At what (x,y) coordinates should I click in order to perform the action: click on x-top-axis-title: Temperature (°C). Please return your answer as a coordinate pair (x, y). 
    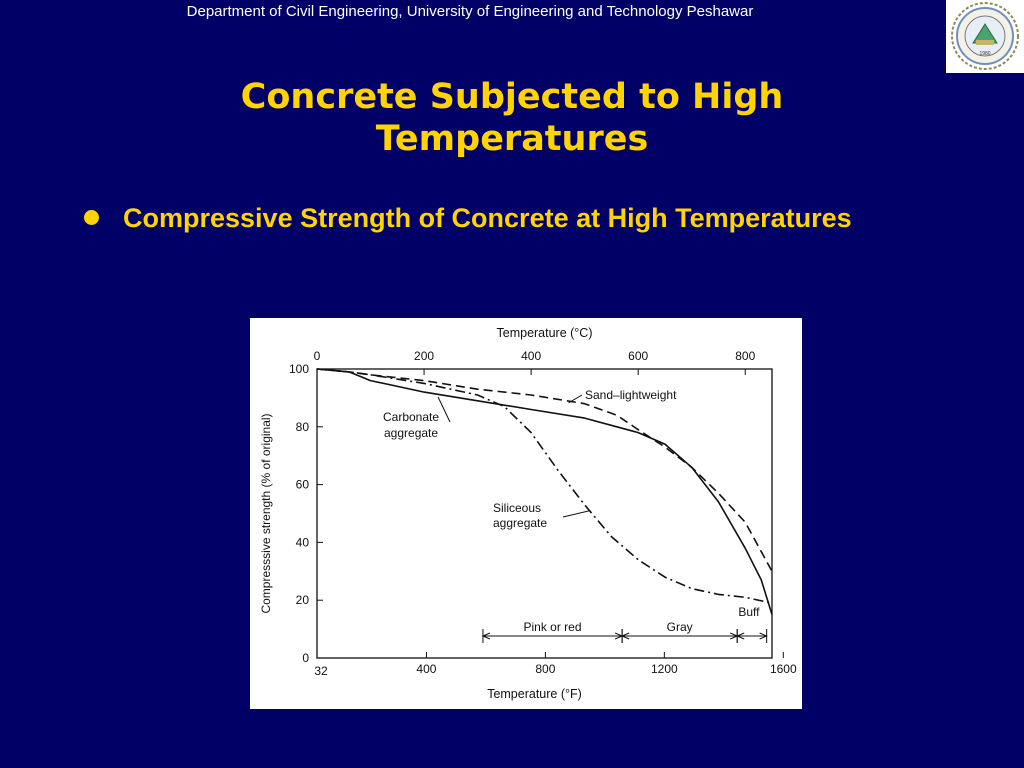
    Looking at the image, I should click on (545, 333).